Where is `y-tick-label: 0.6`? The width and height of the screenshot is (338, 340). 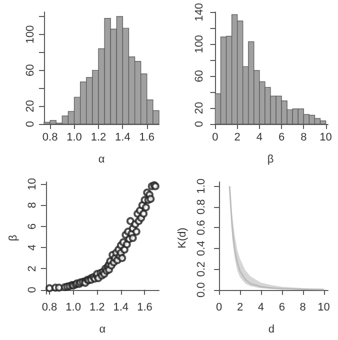 y-tick-label: 0.6 is located at coordinates (201, 228).